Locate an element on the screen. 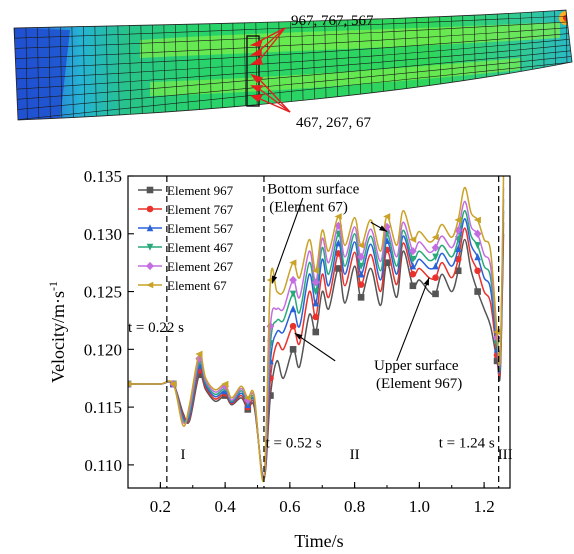 This screenshot has width=574, height=554. top-elements-label: 967, 767, 567 is located at coordinates (332, 21).